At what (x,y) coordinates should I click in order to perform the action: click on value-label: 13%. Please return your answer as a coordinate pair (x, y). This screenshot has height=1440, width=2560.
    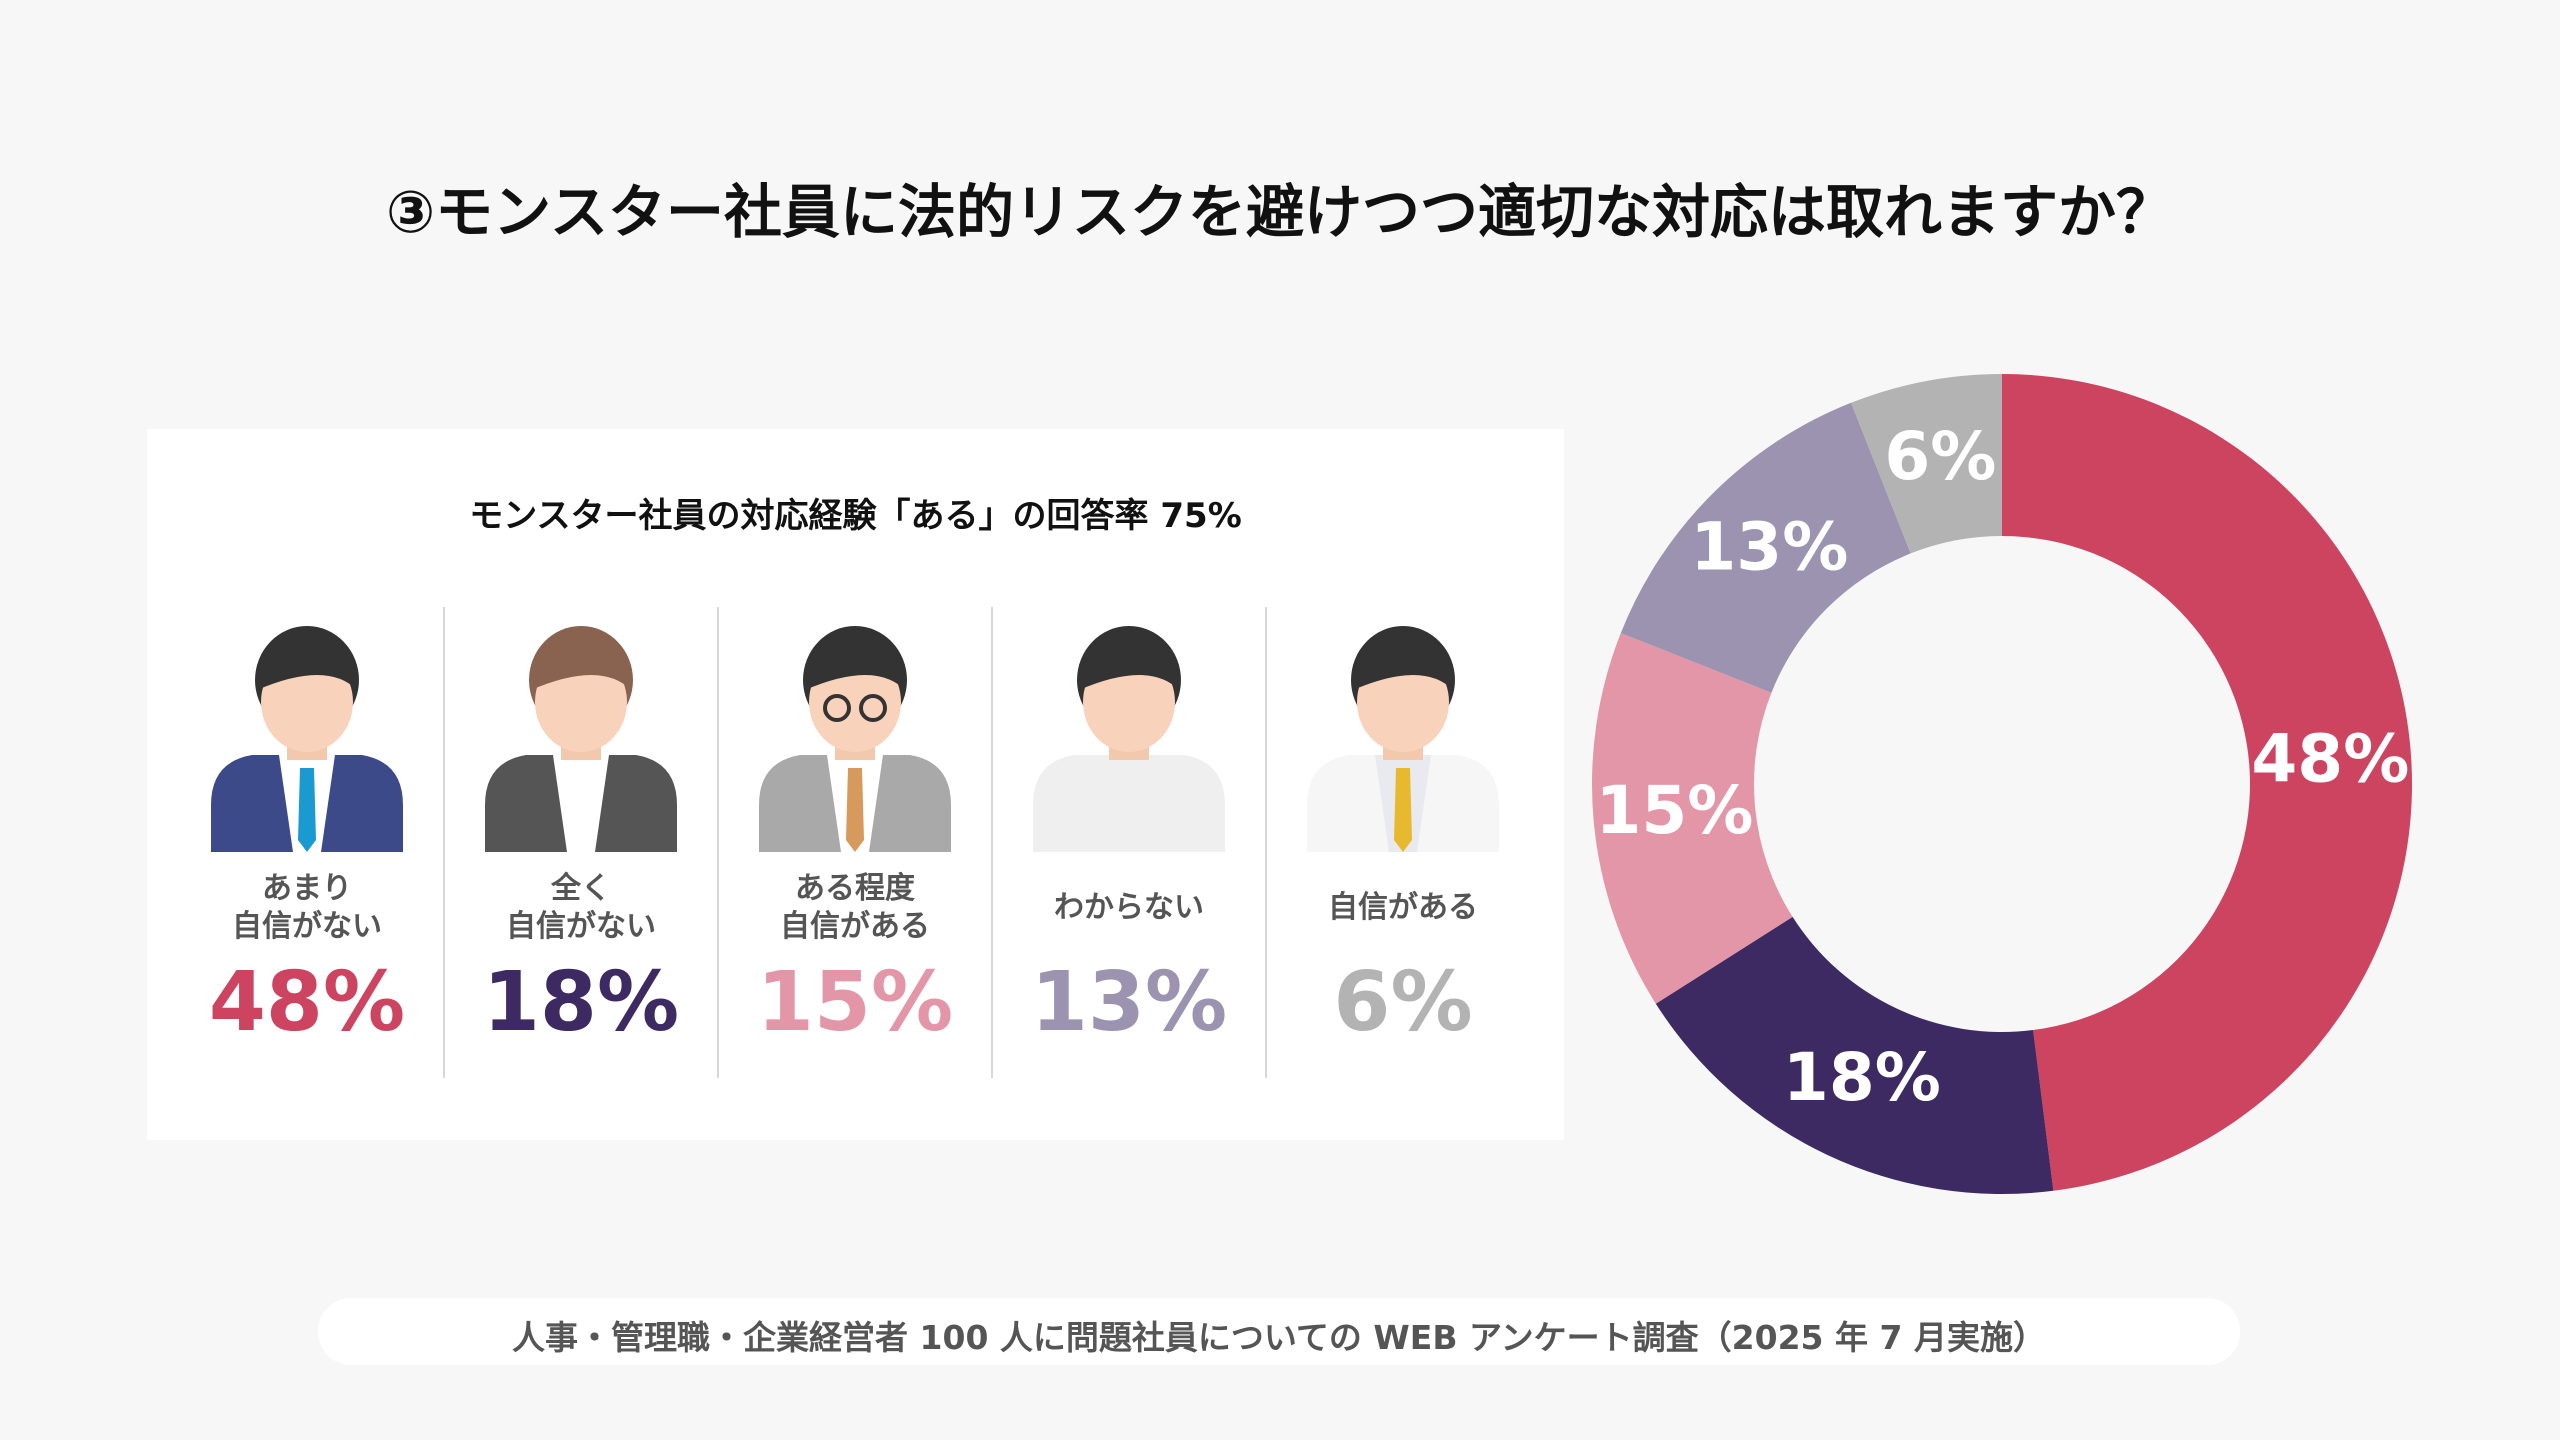
    Looking at the image, I should click on (1129, 1002).